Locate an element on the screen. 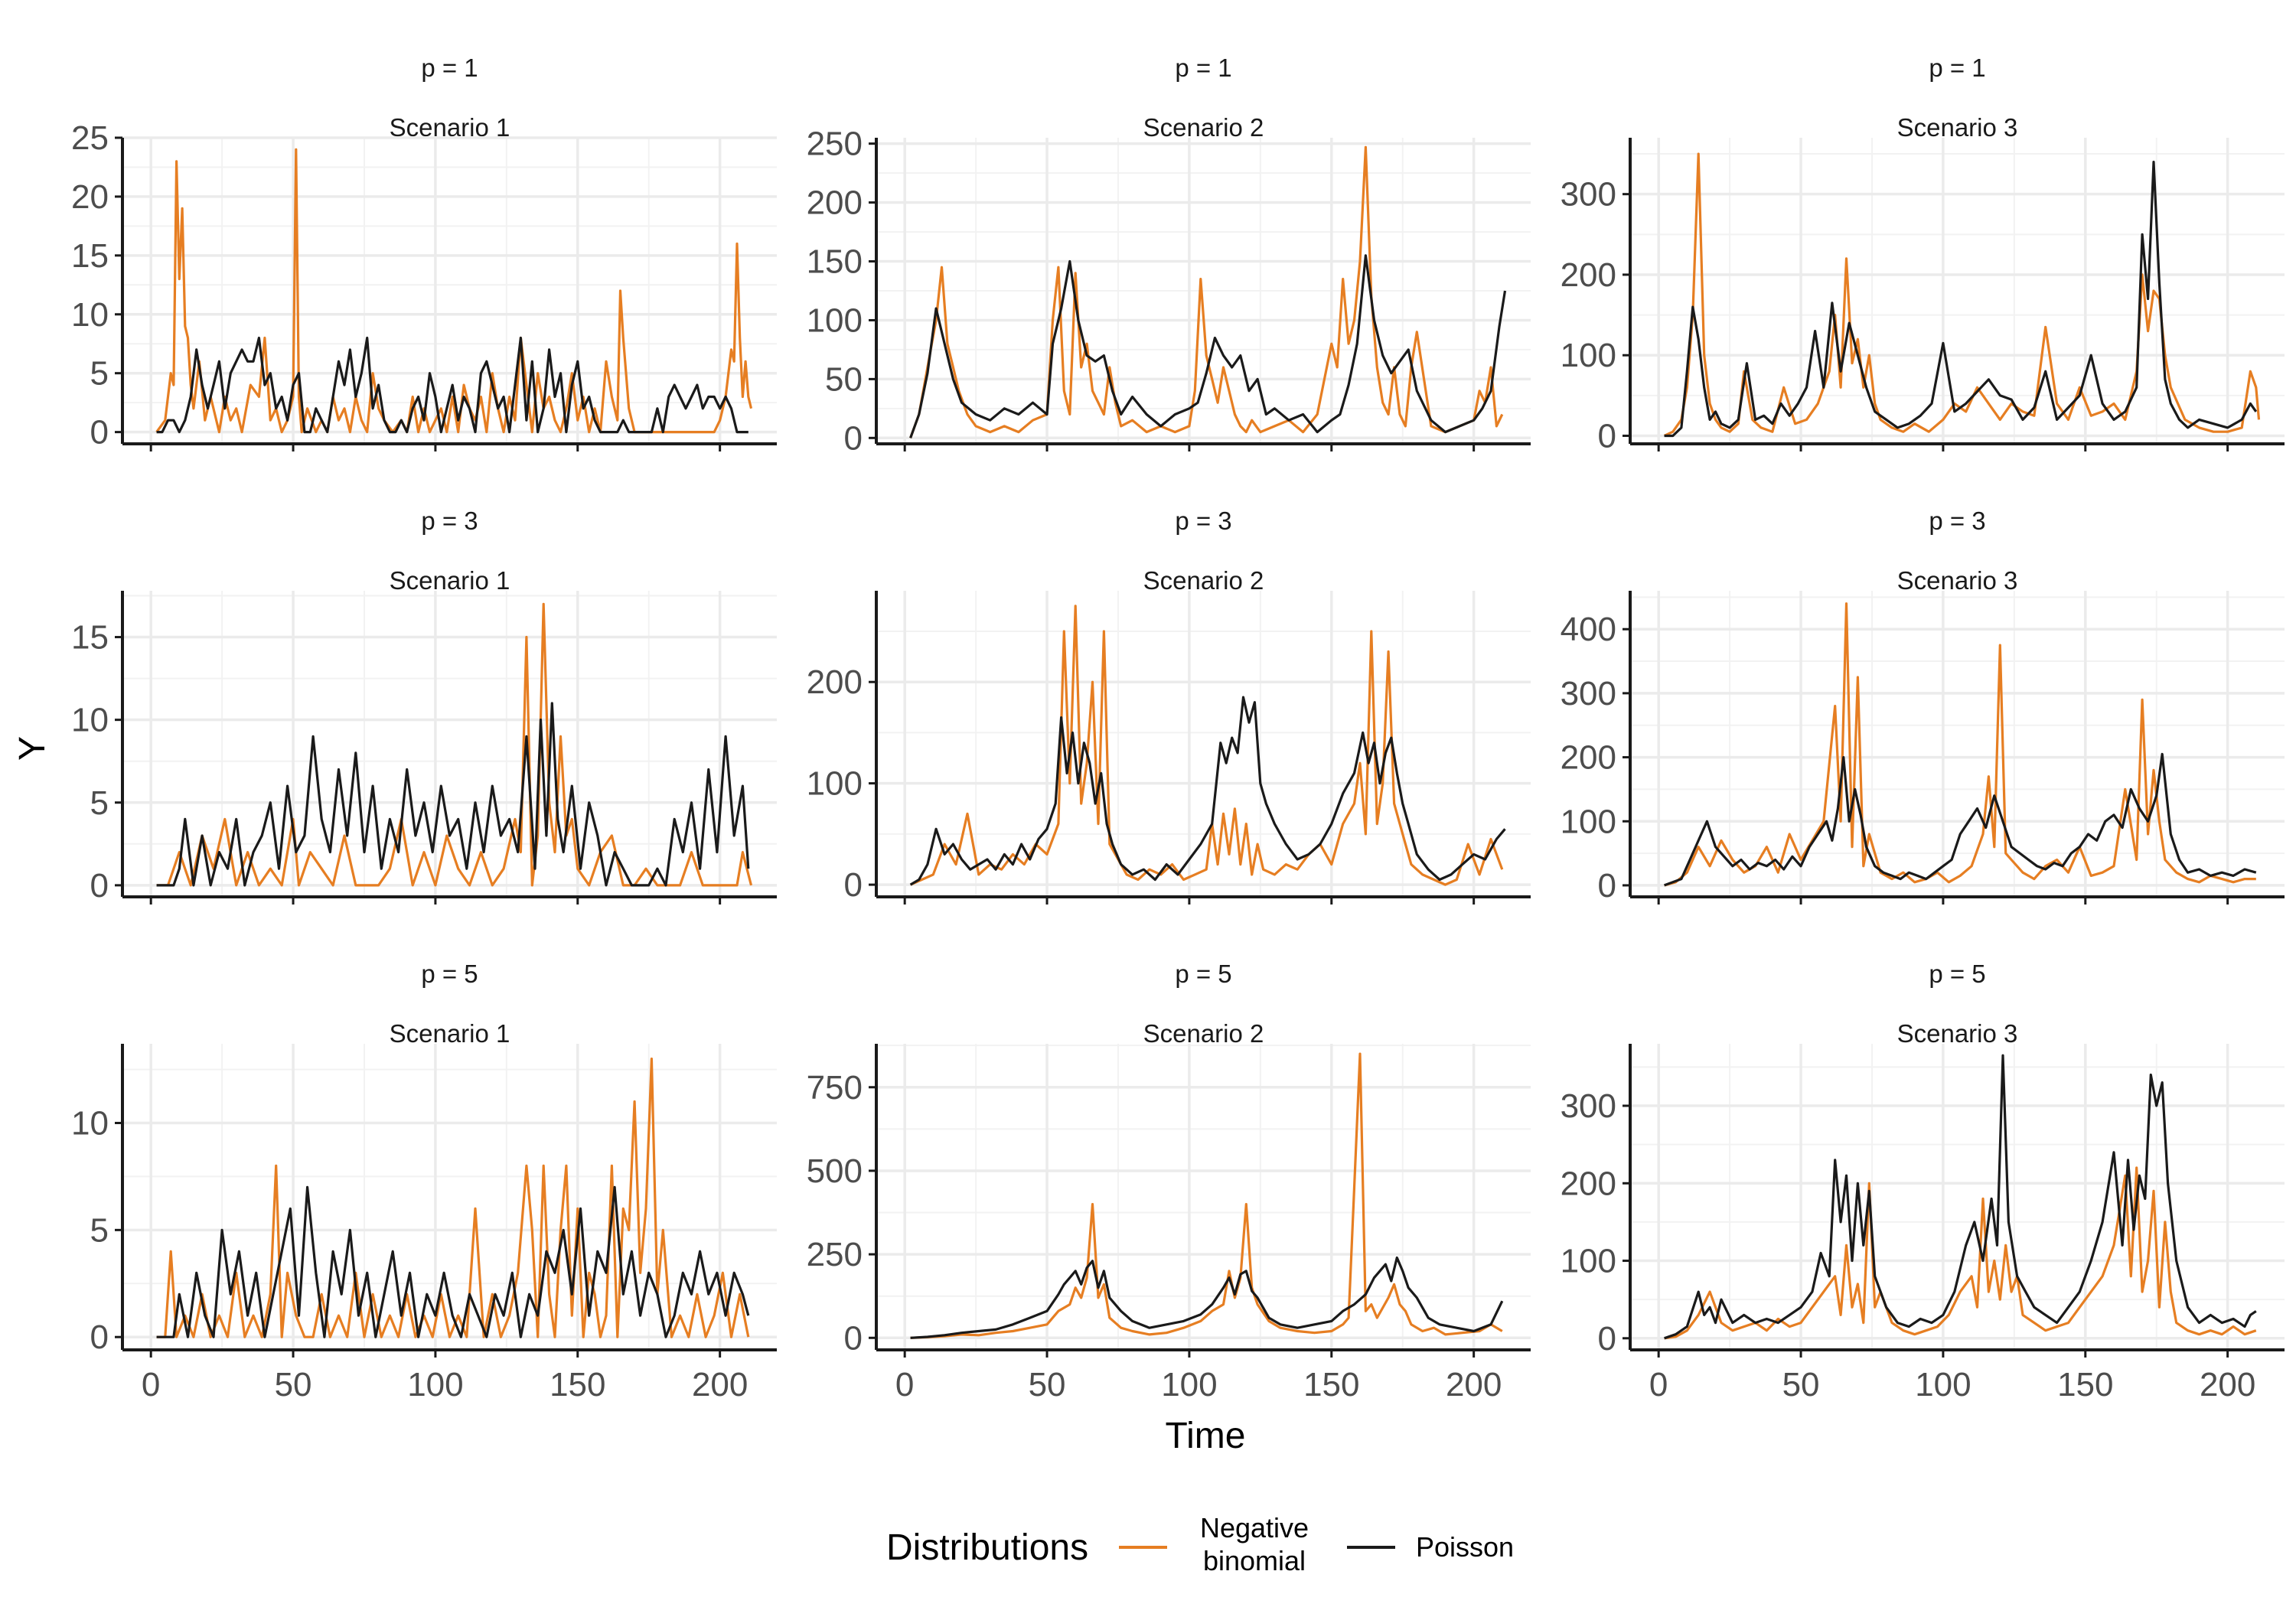 Image resolution: width=2296 pixels, height=1607 pixels. panel-3: p = 1 Scenario 3 0 100 200 300 is located at coordinates (1923, 254).